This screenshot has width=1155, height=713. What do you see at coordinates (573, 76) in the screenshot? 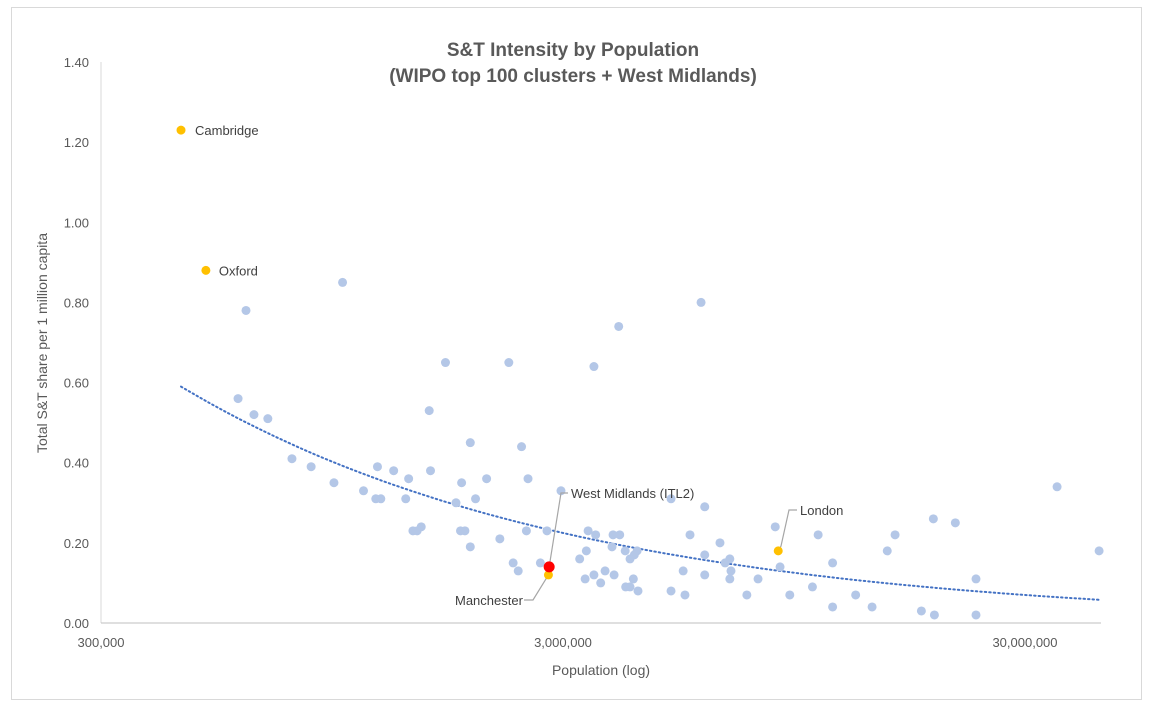
I see `chart-title-line-2: (WIPO top 100 clusters + West Midlands)` at bounding box center [573, 76].